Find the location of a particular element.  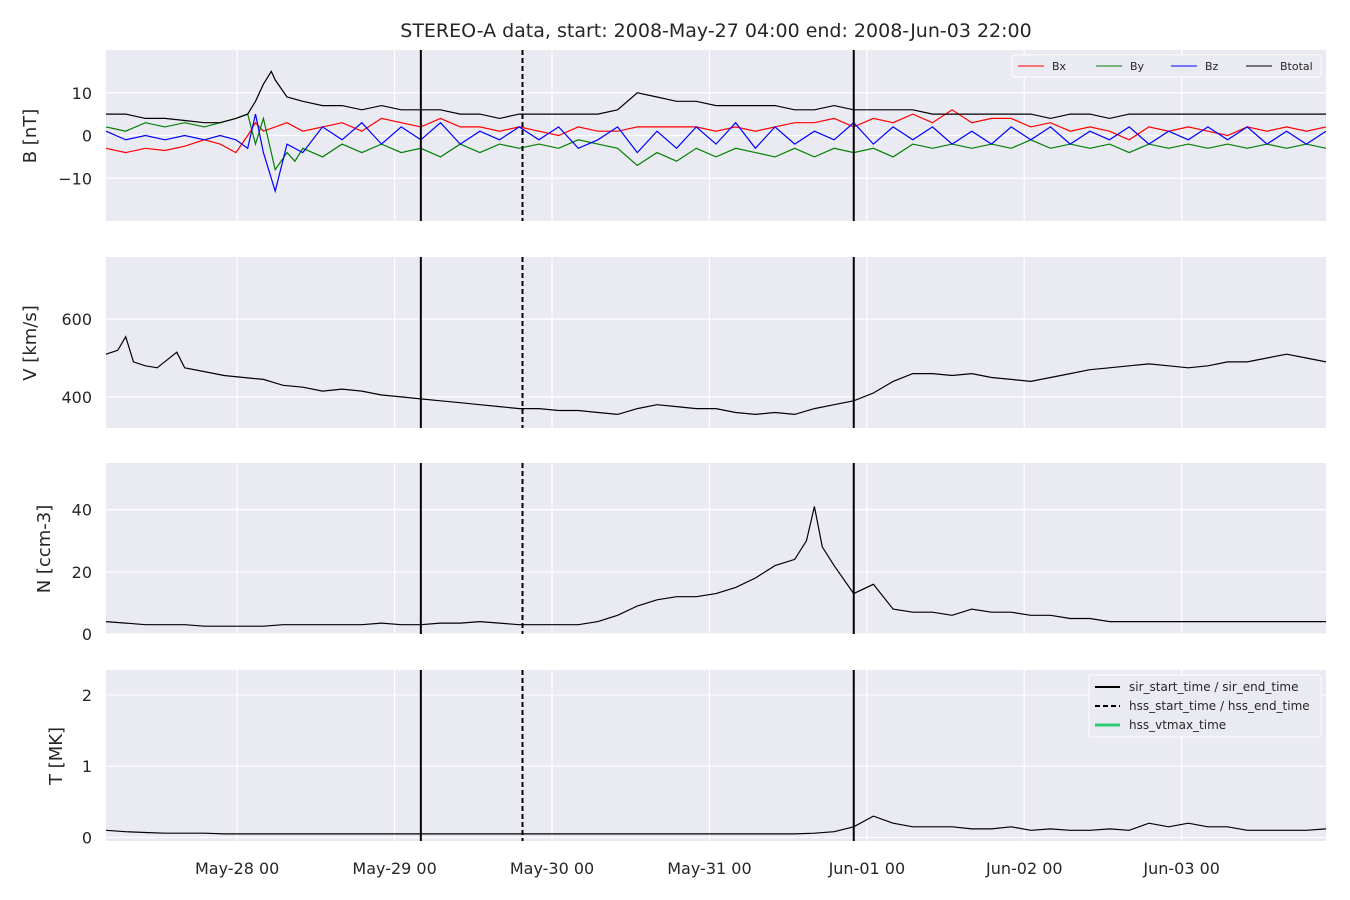

panel-b-legend-box is located at coordinates (1166, 66).